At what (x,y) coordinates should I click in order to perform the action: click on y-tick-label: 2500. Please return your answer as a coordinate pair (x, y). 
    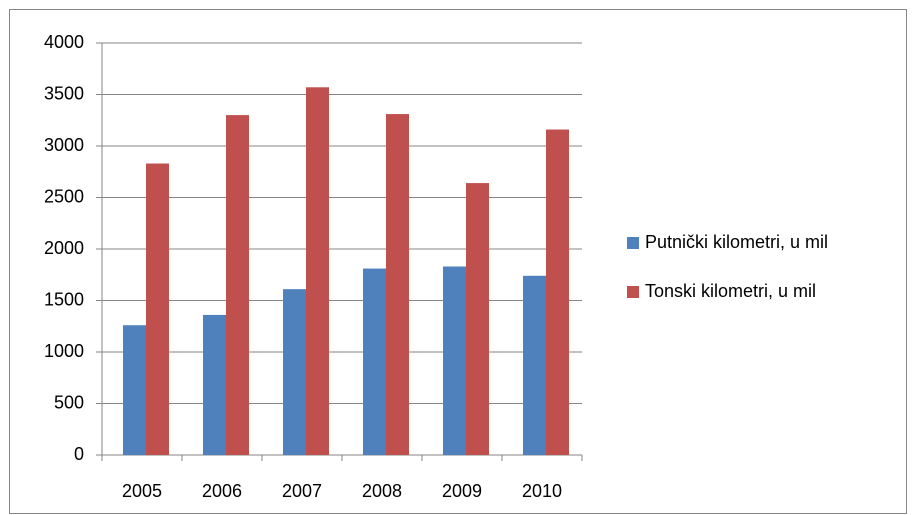
    Looking at the image, I should click on (64, 196).